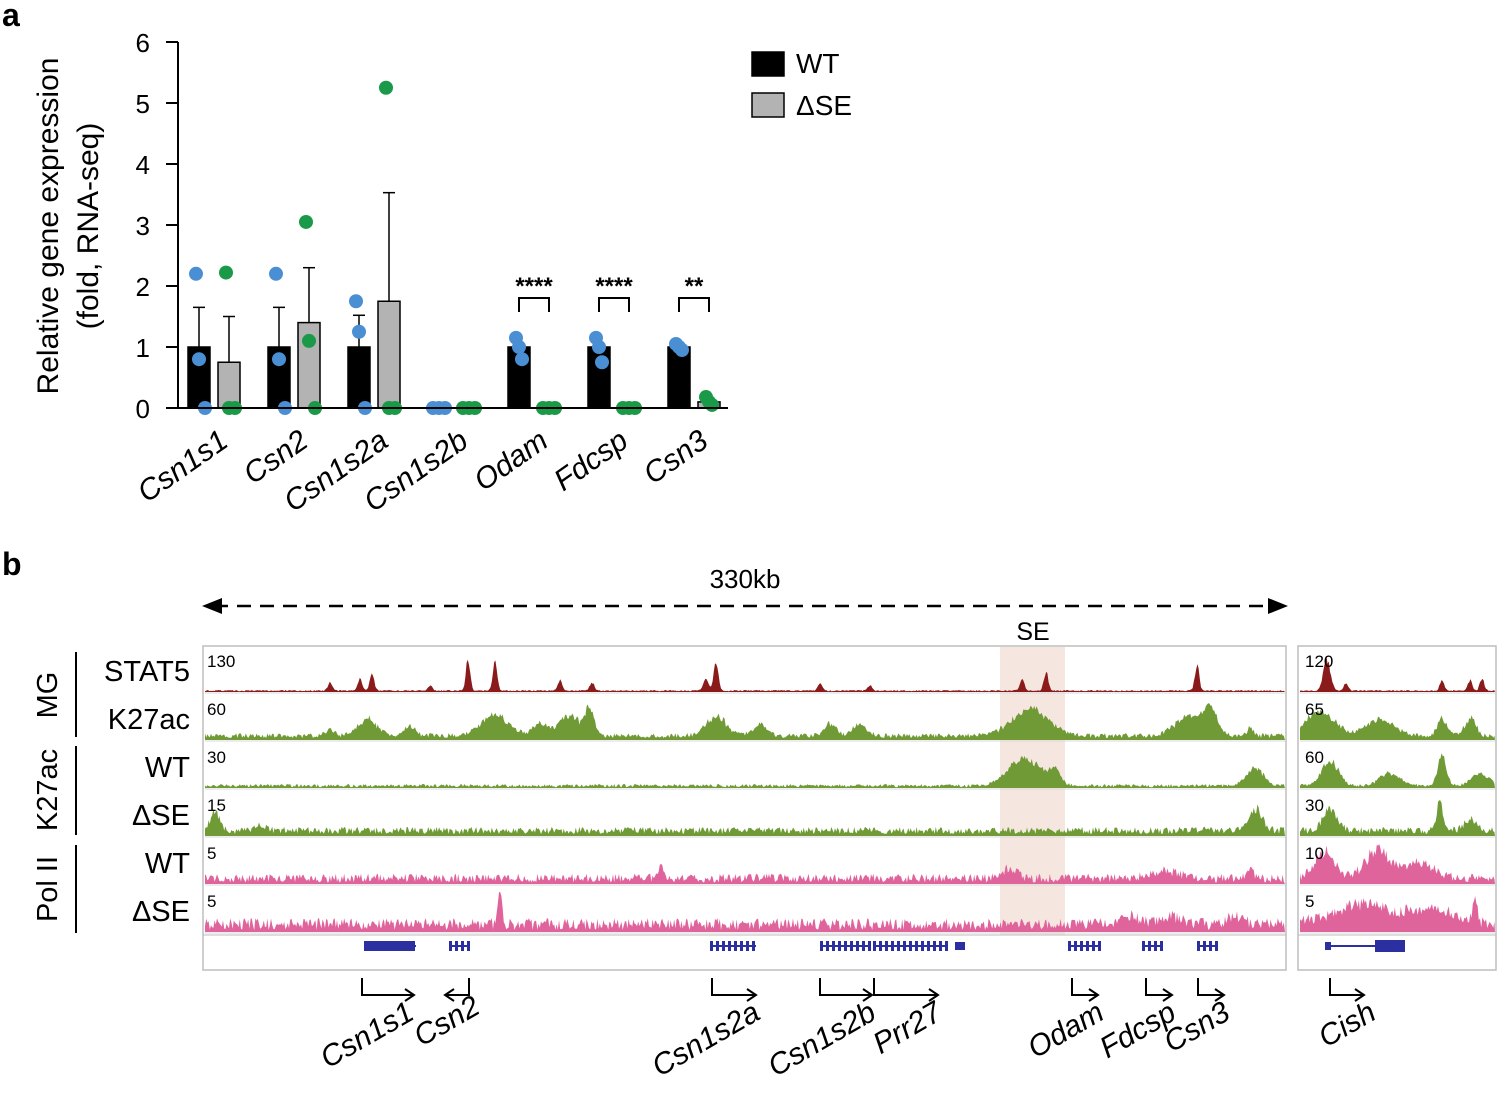 This screenshot has height=1117, width=1500. I want to click on signal-3-cish, so click(1397, 818).